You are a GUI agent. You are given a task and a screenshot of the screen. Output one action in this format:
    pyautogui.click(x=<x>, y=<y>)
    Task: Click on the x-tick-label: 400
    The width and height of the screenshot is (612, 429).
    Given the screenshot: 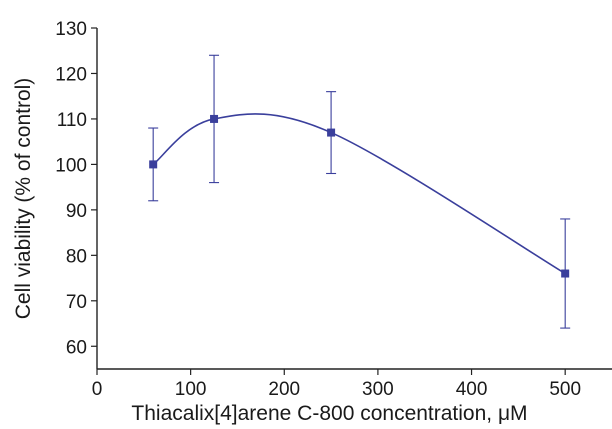 What is the action you would take?
    pyautogui.click(x=472, y=389)
    